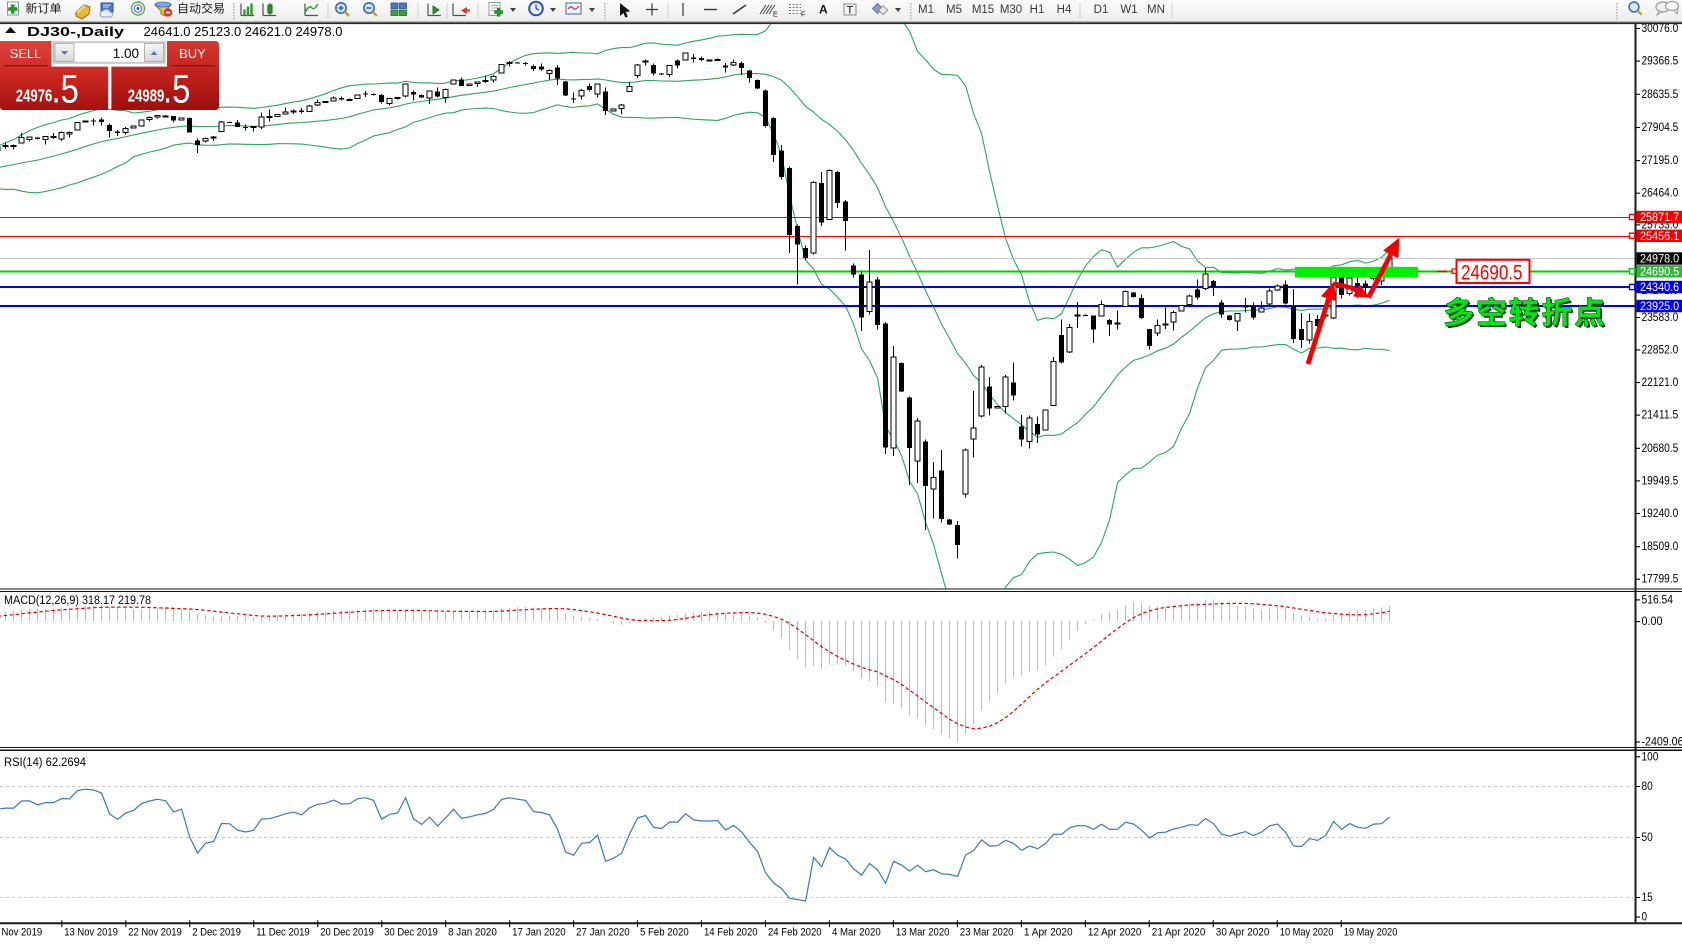 This screenshot has width=1682, height=944. Describe the element at coordinates (216, 933) in the screenshot. I see `svg-text: 2 Dec 2019` at that location.